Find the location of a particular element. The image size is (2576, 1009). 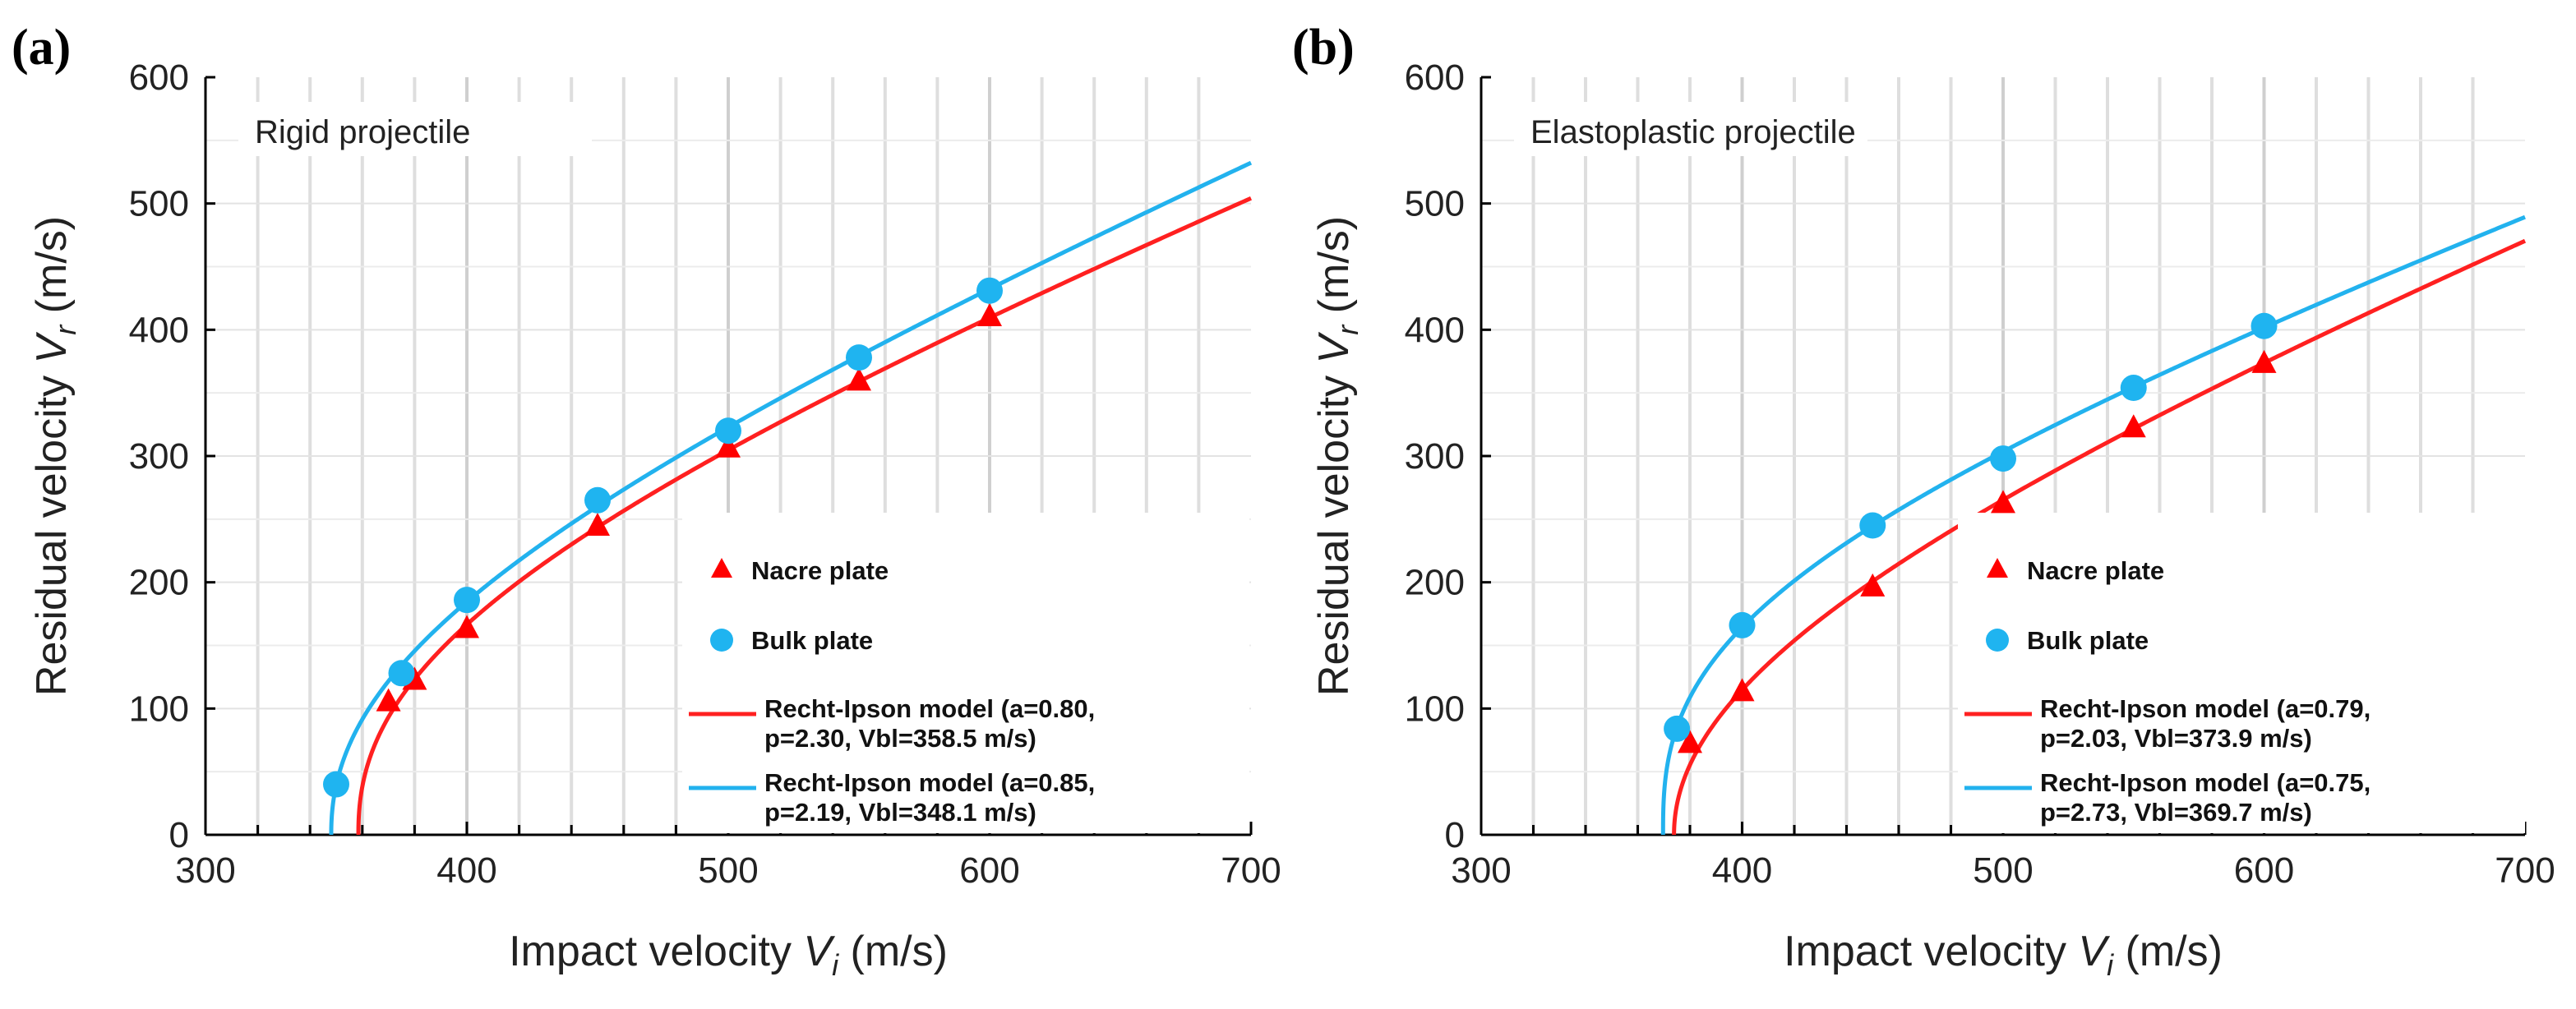

legend-label-model-line1: Recht-Ipson model (a=0.79, is located at coordinates (2205, 709).